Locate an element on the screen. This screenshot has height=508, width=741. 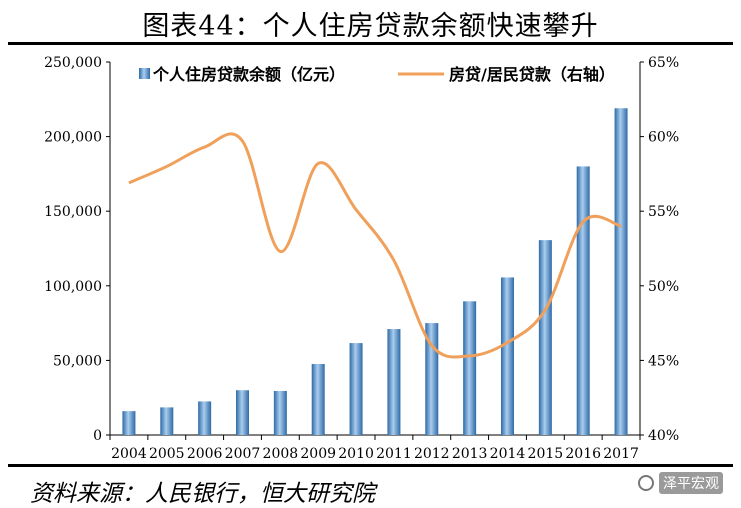
x-tick-label: 2016 is located at coordinates (583, 454).